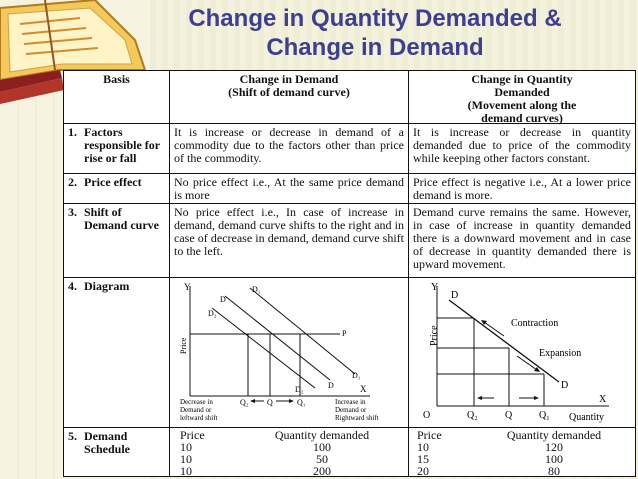 The height and width of the screenshot is (479, 638). What do you see at coordinates (212, 313) in the screenshot?
I see `label-d2-top: D₂` at bounding box center [212, 313].